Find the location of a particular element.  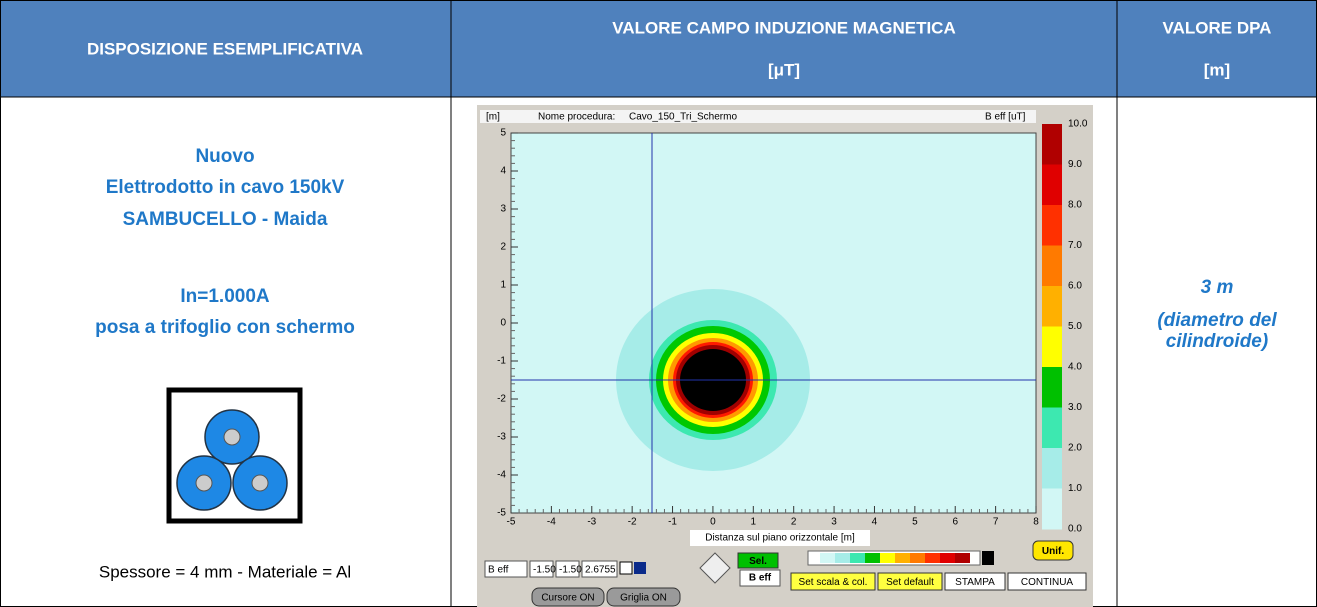

toggle-button-text: Cursore ON is located at coordinates (567, 598).